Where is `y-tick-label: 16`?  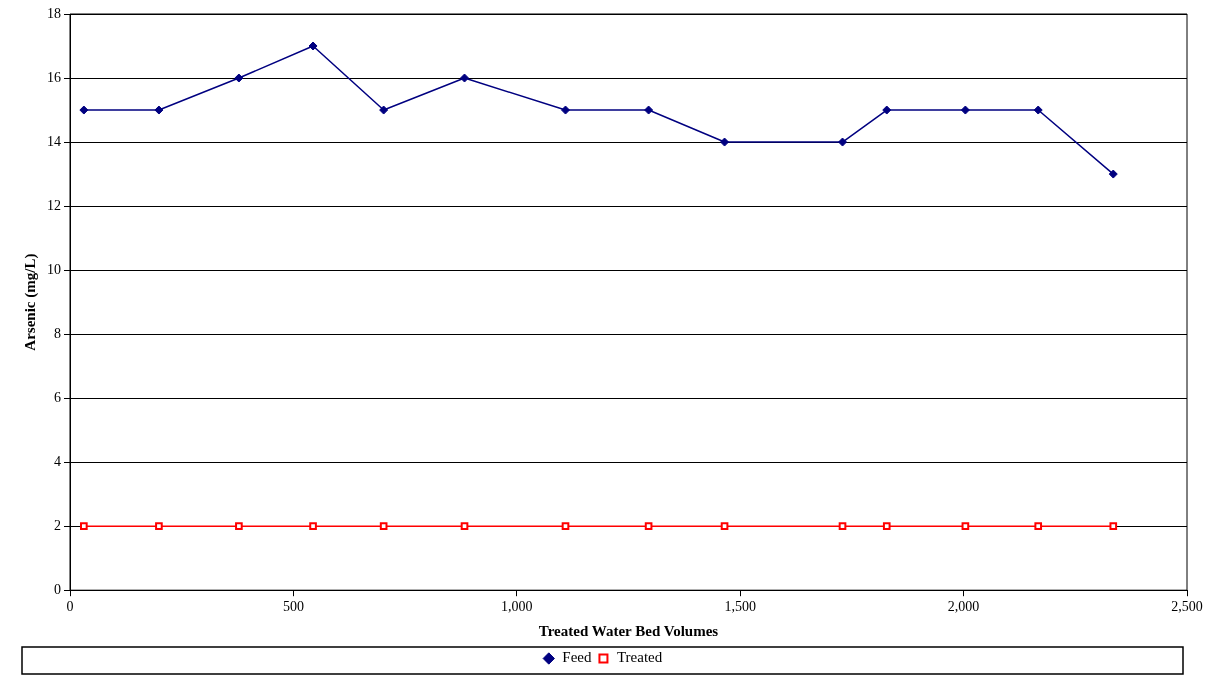 y-tick-label: 16 is located at coordinates (54, 77).